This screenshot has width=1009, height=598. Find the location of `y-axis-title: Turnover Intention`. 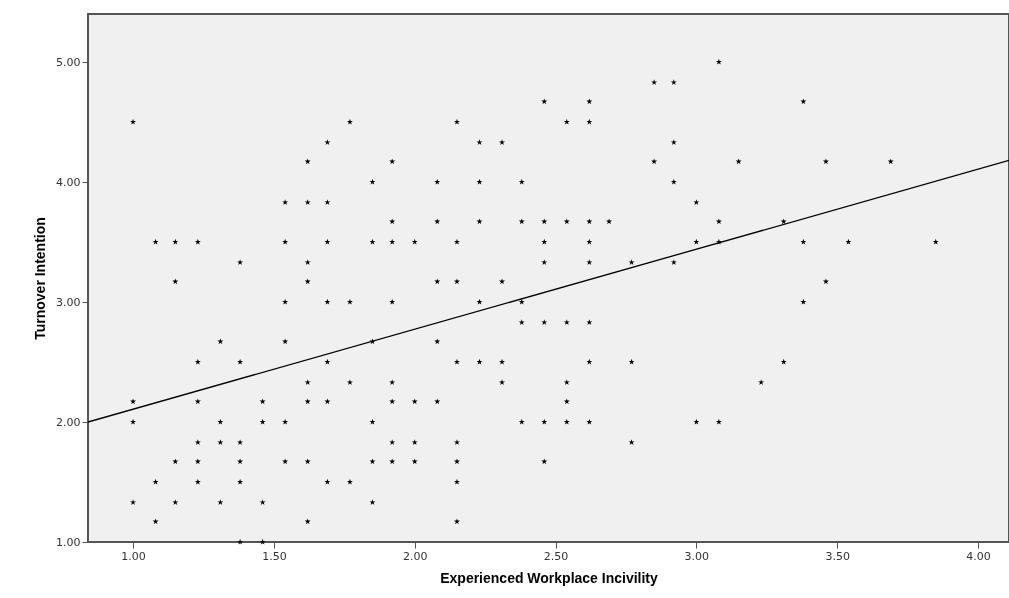

y-axis-title: Turnover Intention is located at coordinates (40, 278).